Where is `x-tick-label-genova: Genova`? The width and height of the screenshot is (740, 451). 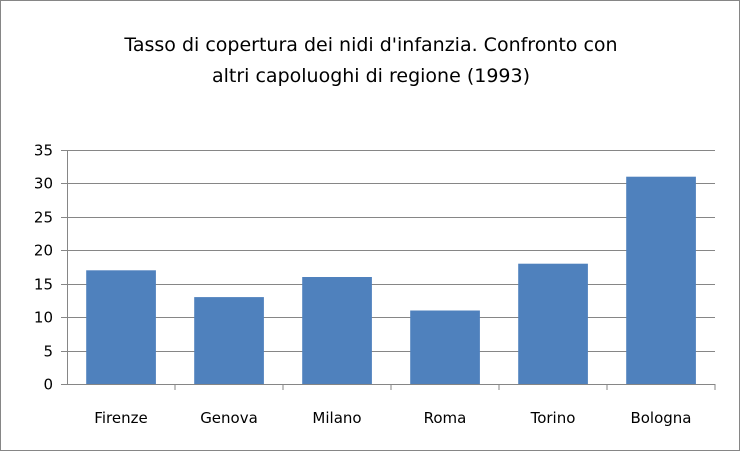
x-tick-label-genova: Genova is located at coordinates (229, 418).